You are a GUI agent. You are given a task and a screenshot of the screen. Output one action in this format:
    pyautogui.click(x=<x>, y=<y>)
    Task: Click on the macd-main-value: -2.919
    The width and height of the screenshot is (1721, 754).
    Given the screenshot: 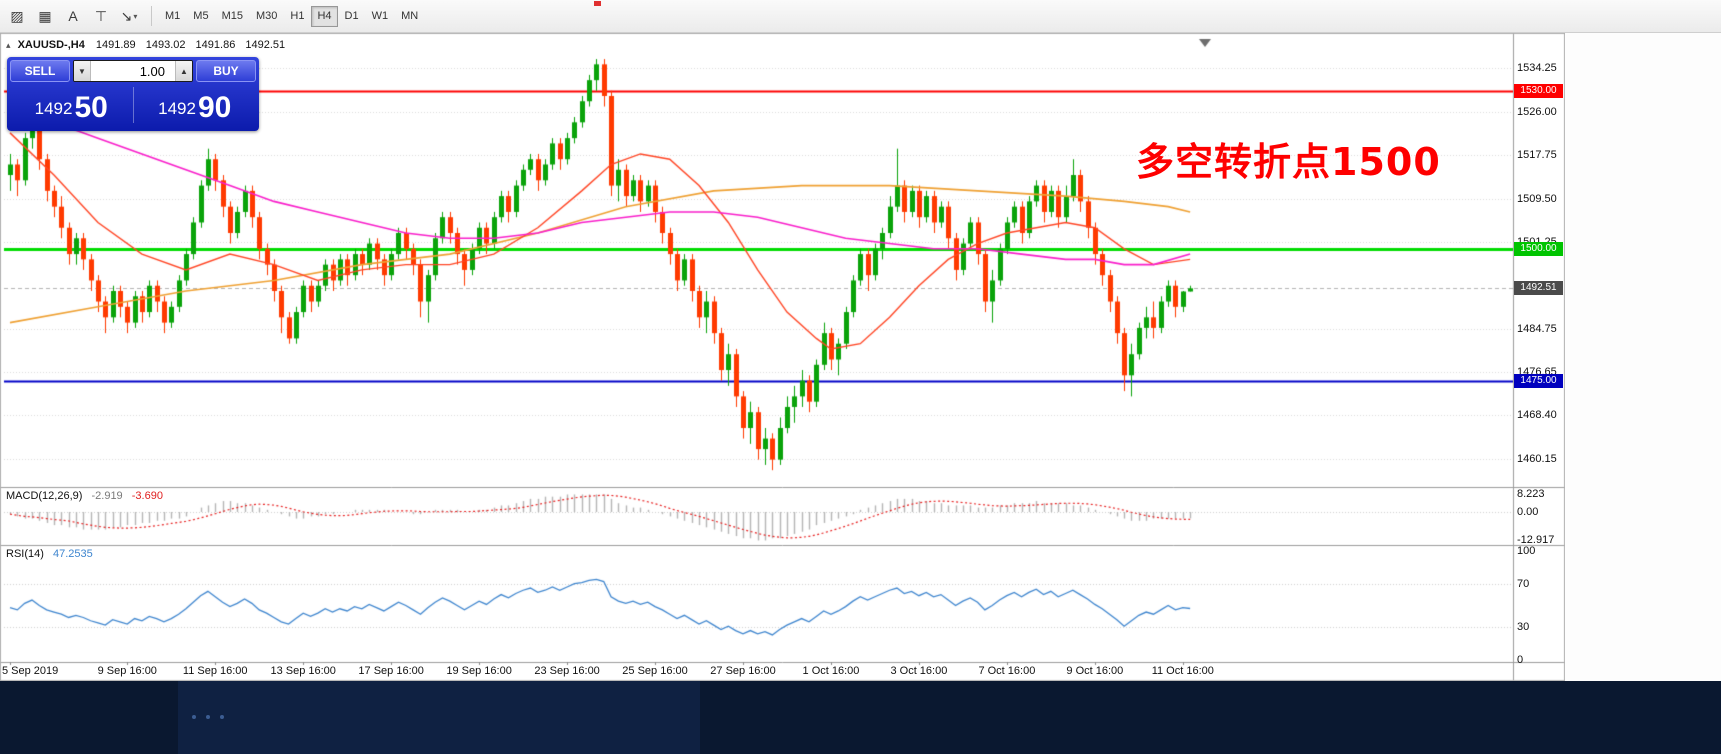 What is the action you would take?
    pyautogui.click(x=107, y=496)
    